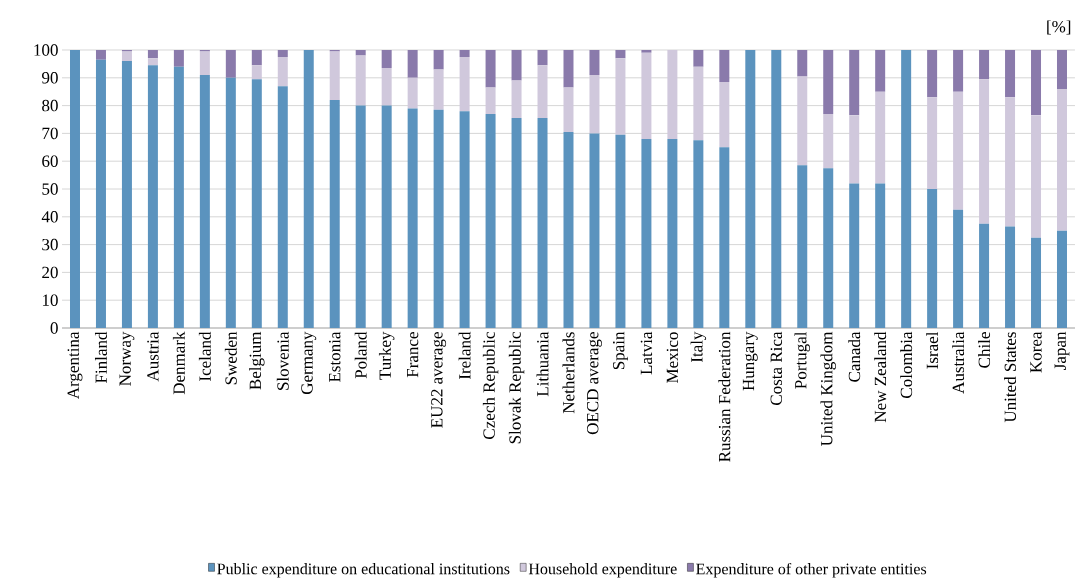 The image size is (1091, 580). What do you see at coordinates (1062, 351) in the screenshot?
I see `x-tick-label: Japan` at bounding box center [1062, 351].